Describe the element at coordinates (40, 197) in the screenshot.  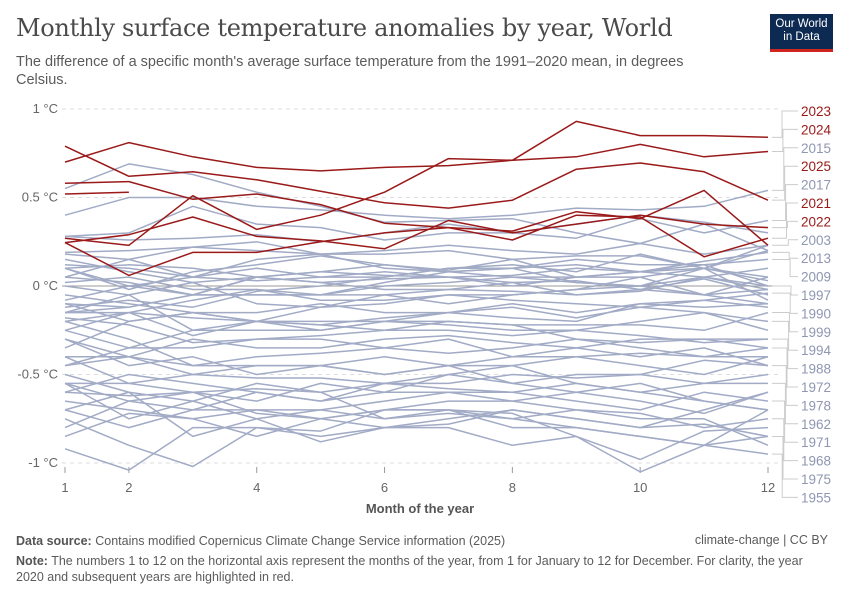
I see `y-tick-label: 0.5 °C` at that location.